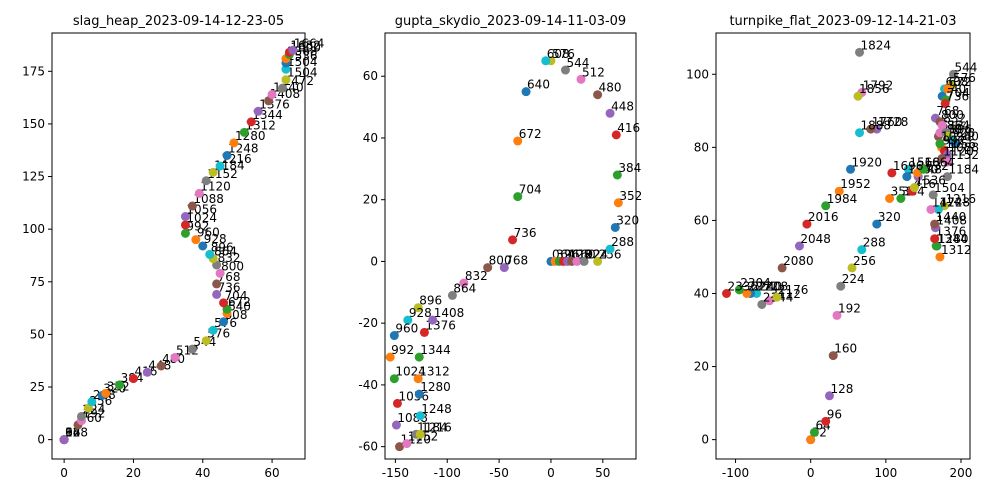 The height and width of the screenshot is (500, 1000). Describe the element at coordinates (305, 45) in the screenshot. I see `point-label: 1632` at that location.